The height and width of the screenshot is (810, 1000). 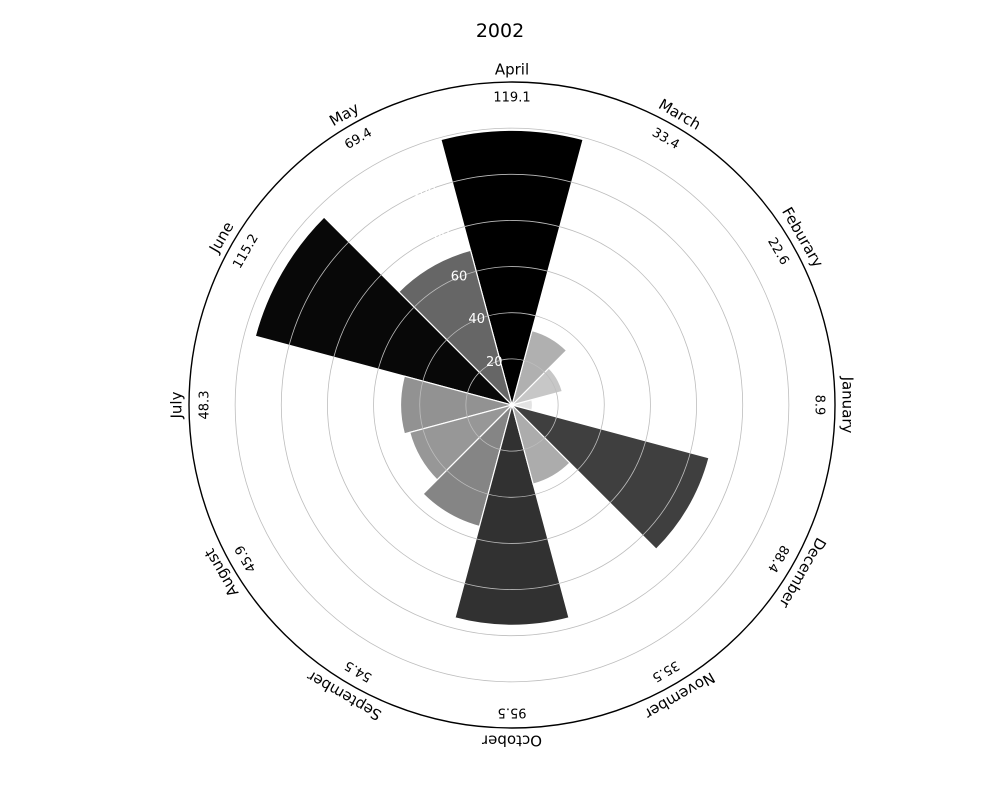 I want to click on value-label-september: 54.5, so click(x=358, y=670).